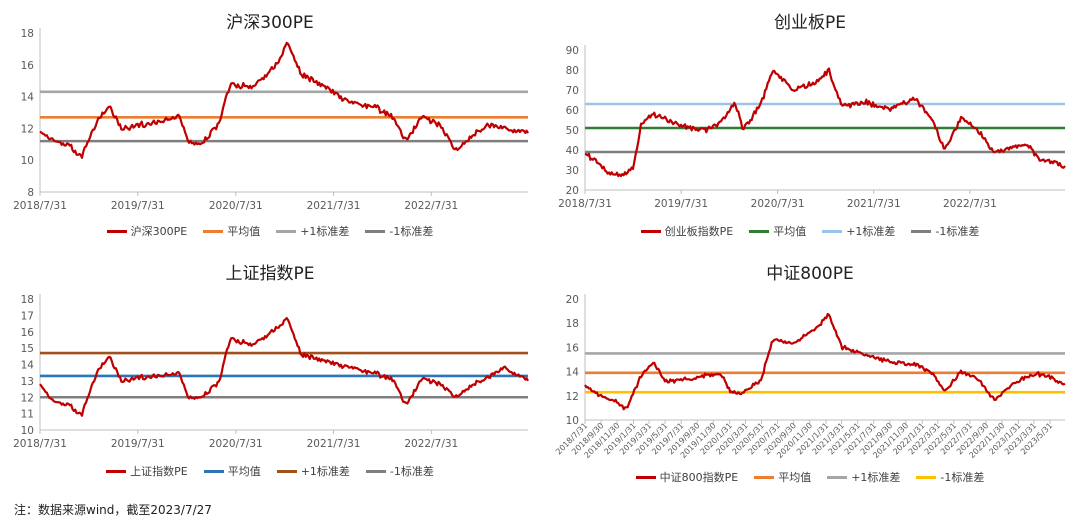 The width and height of the screenshot is (1080, 520). Describe the element at coordinates (27, 349) in the screenshot. I see `y-tick-label: 15` at that location.